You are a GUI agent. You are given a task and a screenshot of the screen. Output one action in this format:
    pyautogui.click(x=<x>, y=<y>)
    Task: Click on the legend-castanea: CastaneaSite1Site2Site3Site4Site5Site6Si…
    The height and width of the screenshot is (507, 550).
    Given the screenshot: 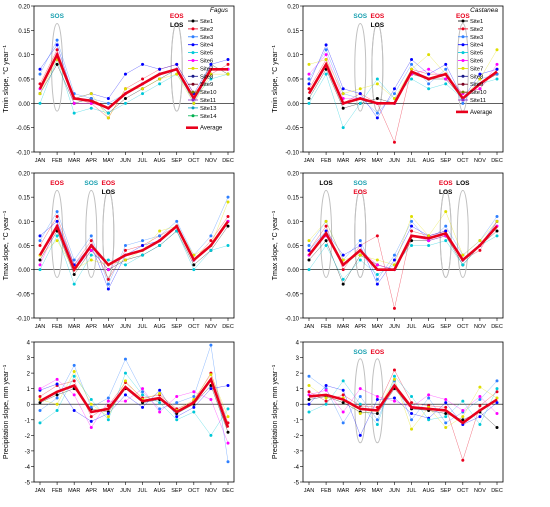 What is the action you would take?
    pyautogui.click(x=477, y=61)
    